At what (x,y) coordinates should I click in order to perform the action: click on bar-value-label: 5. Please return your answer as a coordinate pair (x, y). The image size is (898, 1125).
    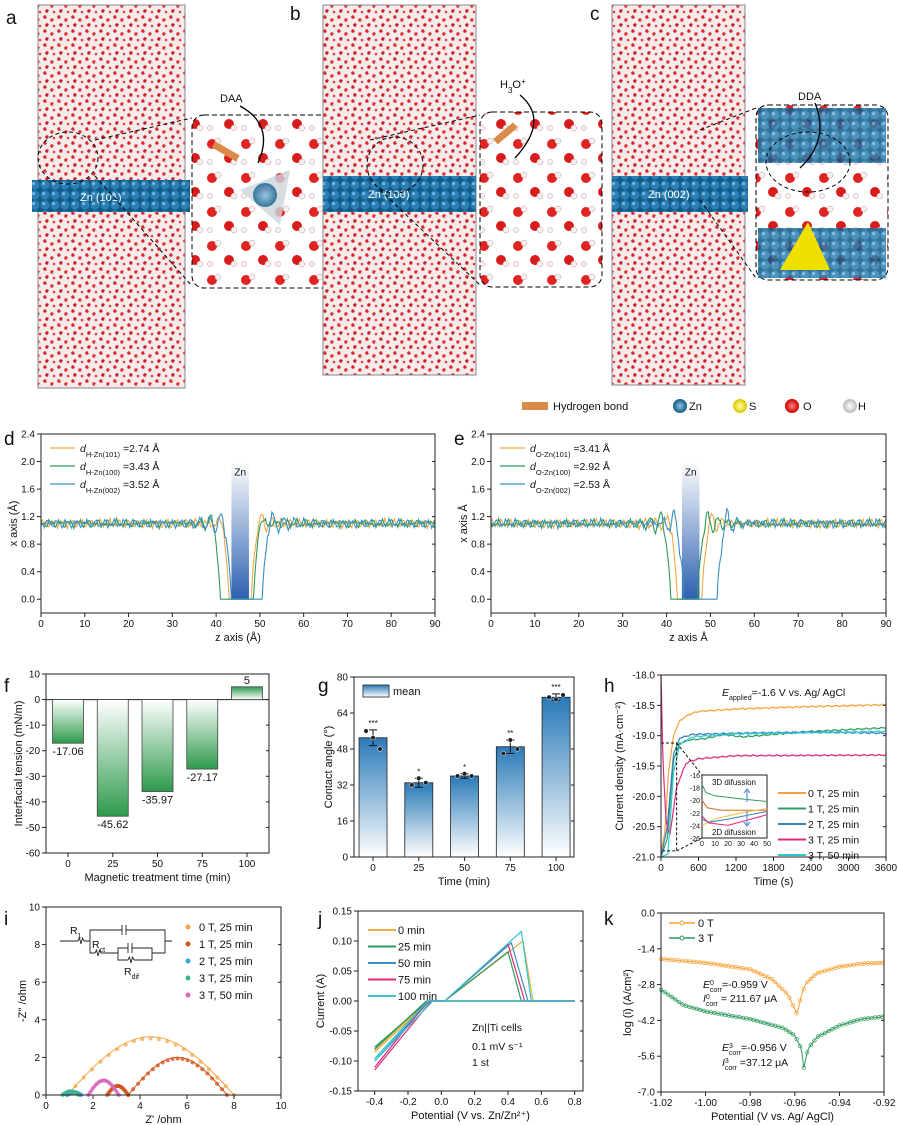
    Looking at the image, I should click on (247, 681).